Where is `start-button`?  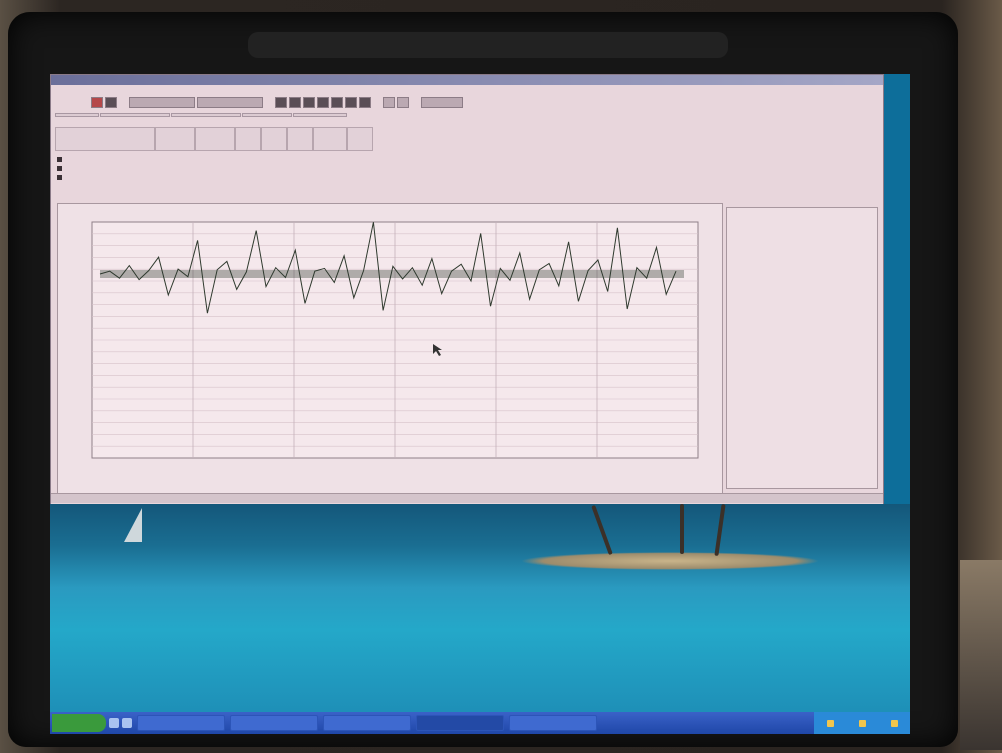
start-button is located at coordinates (79, 723).